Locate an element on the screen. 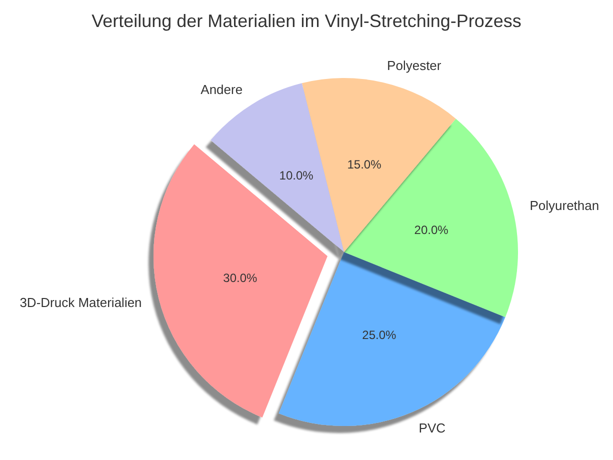 Image resolution: width=613 pixels, height=460 pixels. slice-label: PVC is located at coordinates (432, 428).